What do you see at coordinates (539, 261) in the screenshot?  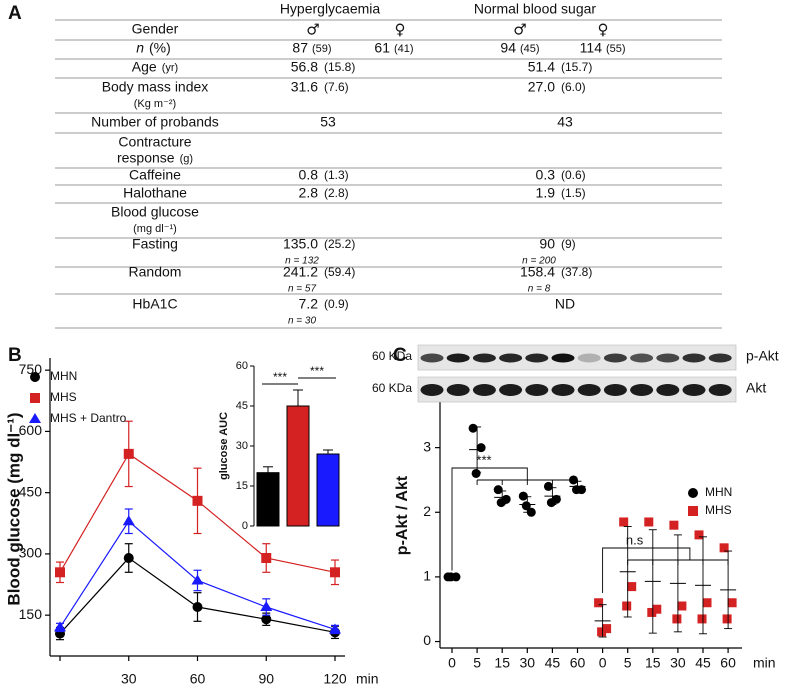 I see `cell-n: n = 200` at bounding box center [539, 261].